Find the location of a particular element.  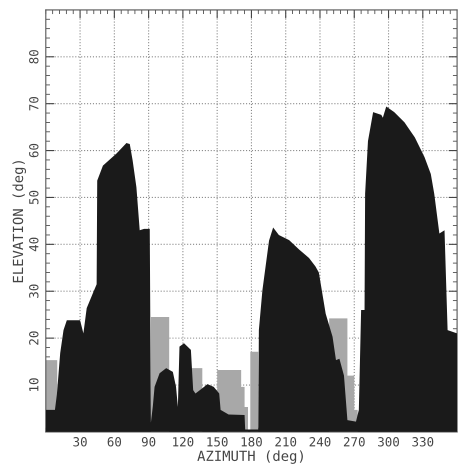

y-tick-label: 60 is located at coordinates (34, 151).